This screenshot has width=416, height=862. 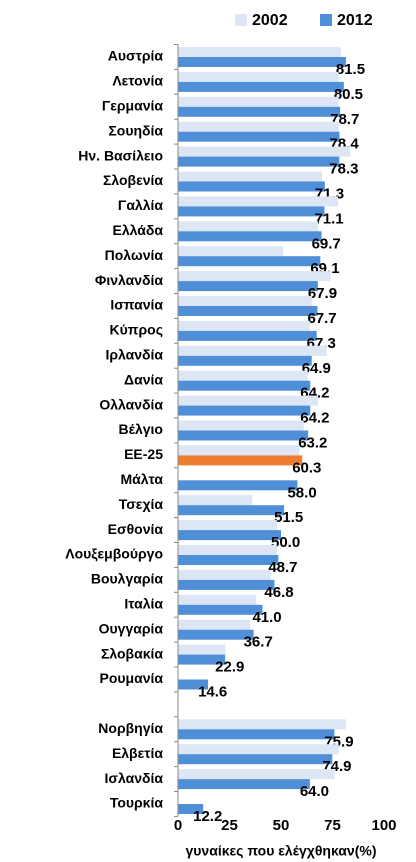 I want to click on data-label: 69.7, so click(x=326, y=243).